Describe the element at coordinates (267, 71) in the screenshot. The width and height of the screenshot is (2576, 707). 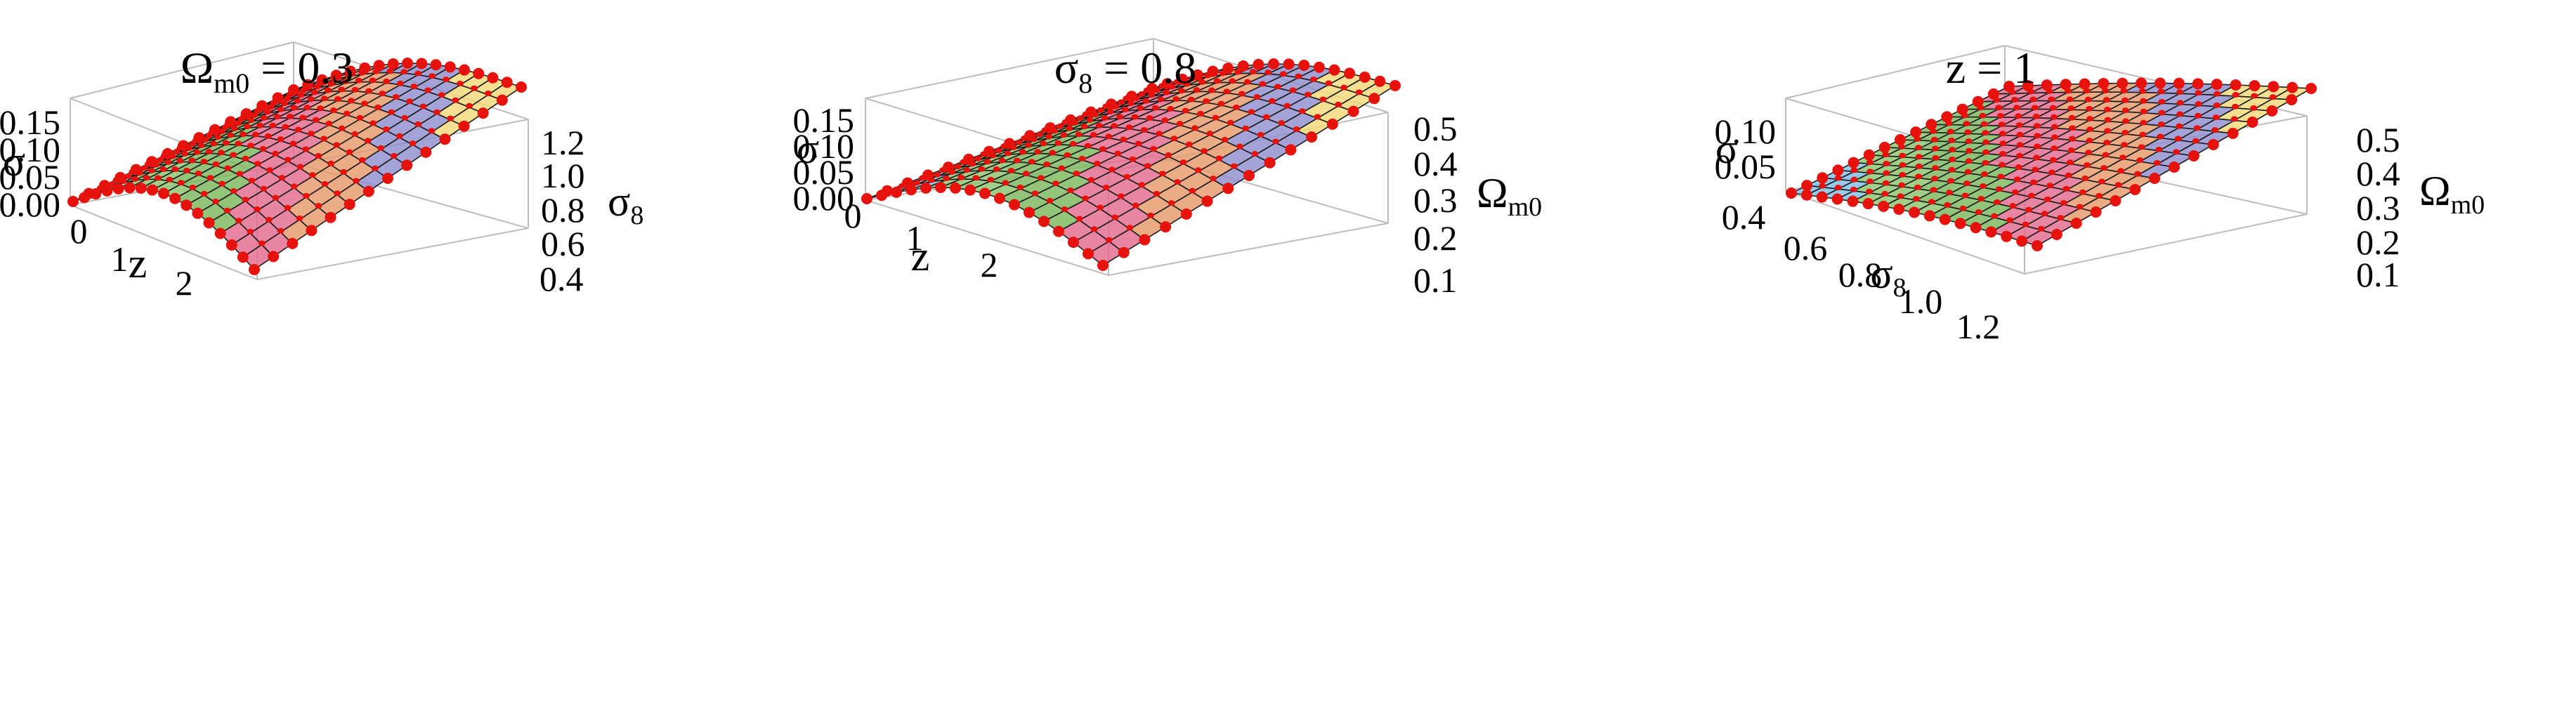
I see `chart-title: Ωm0 = 0.3` at that location.